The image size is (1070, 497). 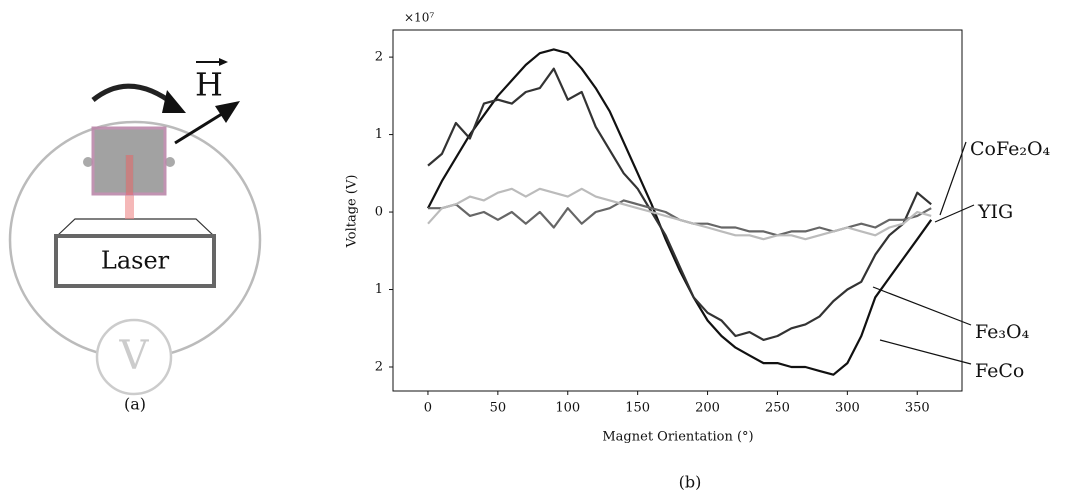 I want to click on field-label: H, so click(x=209, y=85).